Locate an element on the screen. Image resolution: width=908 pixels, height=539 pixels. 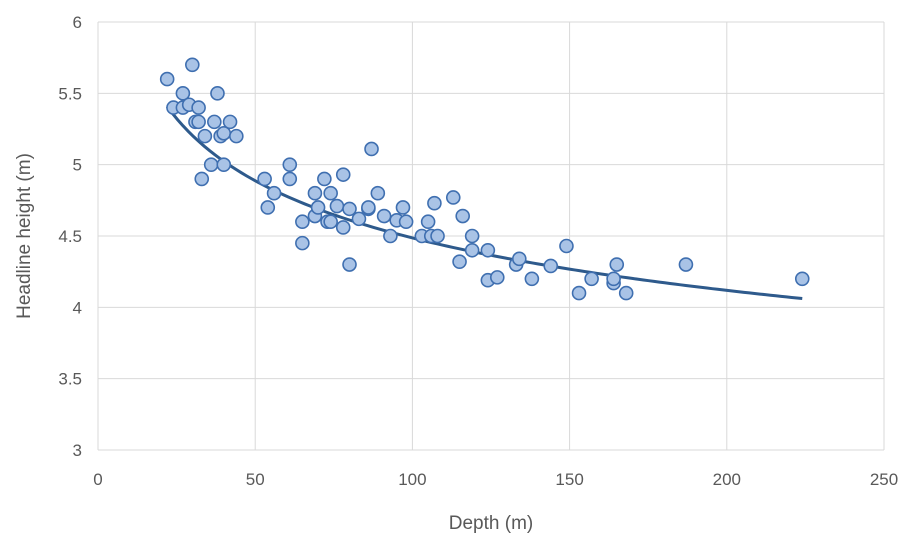
x-tick-label: 250 is located at coordinates (884, 479).